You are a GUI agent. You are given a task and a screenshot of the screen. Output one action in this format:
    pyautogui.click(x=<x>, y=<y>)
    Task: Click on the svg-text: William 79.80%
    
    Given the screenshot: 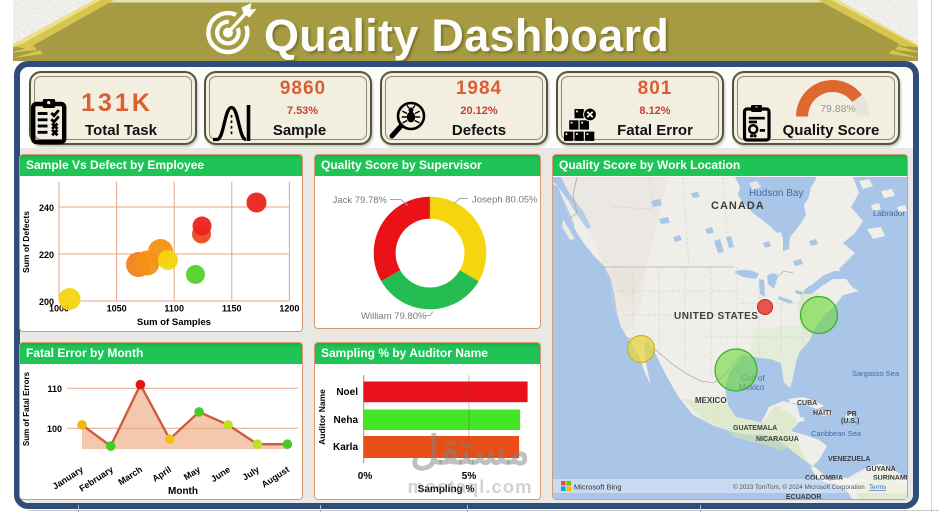 What is the action you would take?
    pyautogui.click(x=394, y=316)
    